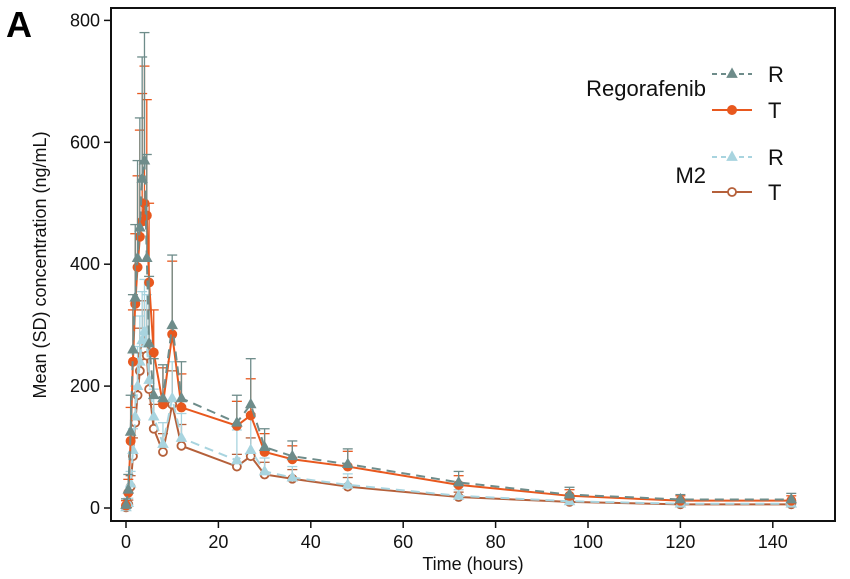  What do you see at coordinates (496, 542) in the screenshot?
I see `x-tick-label: 80` at bounding box center [496, 542].